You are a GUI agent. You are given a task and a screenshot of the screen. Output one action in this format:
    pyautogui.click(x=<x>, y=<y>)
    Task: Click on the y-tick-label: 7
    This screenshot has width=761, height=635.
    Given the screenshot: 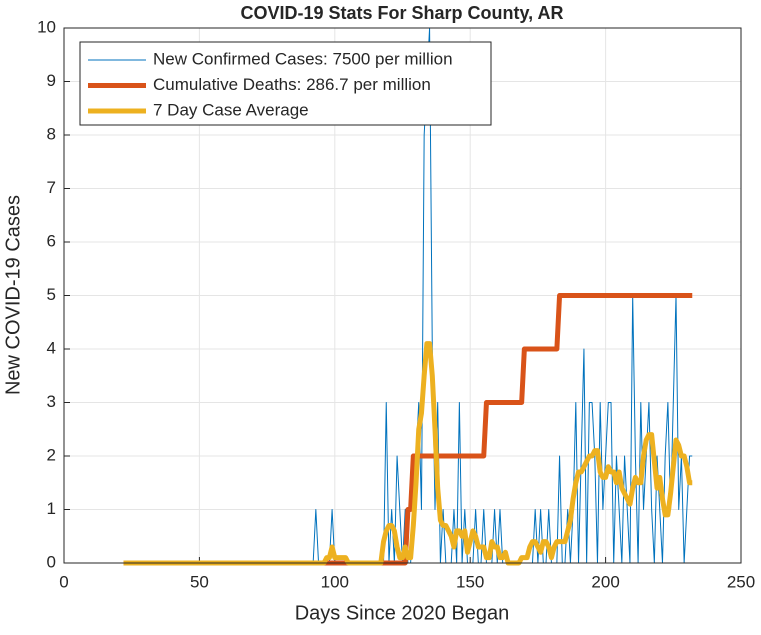 What is the action you would take?
    pyautogui.click(x=51, y=187)
    